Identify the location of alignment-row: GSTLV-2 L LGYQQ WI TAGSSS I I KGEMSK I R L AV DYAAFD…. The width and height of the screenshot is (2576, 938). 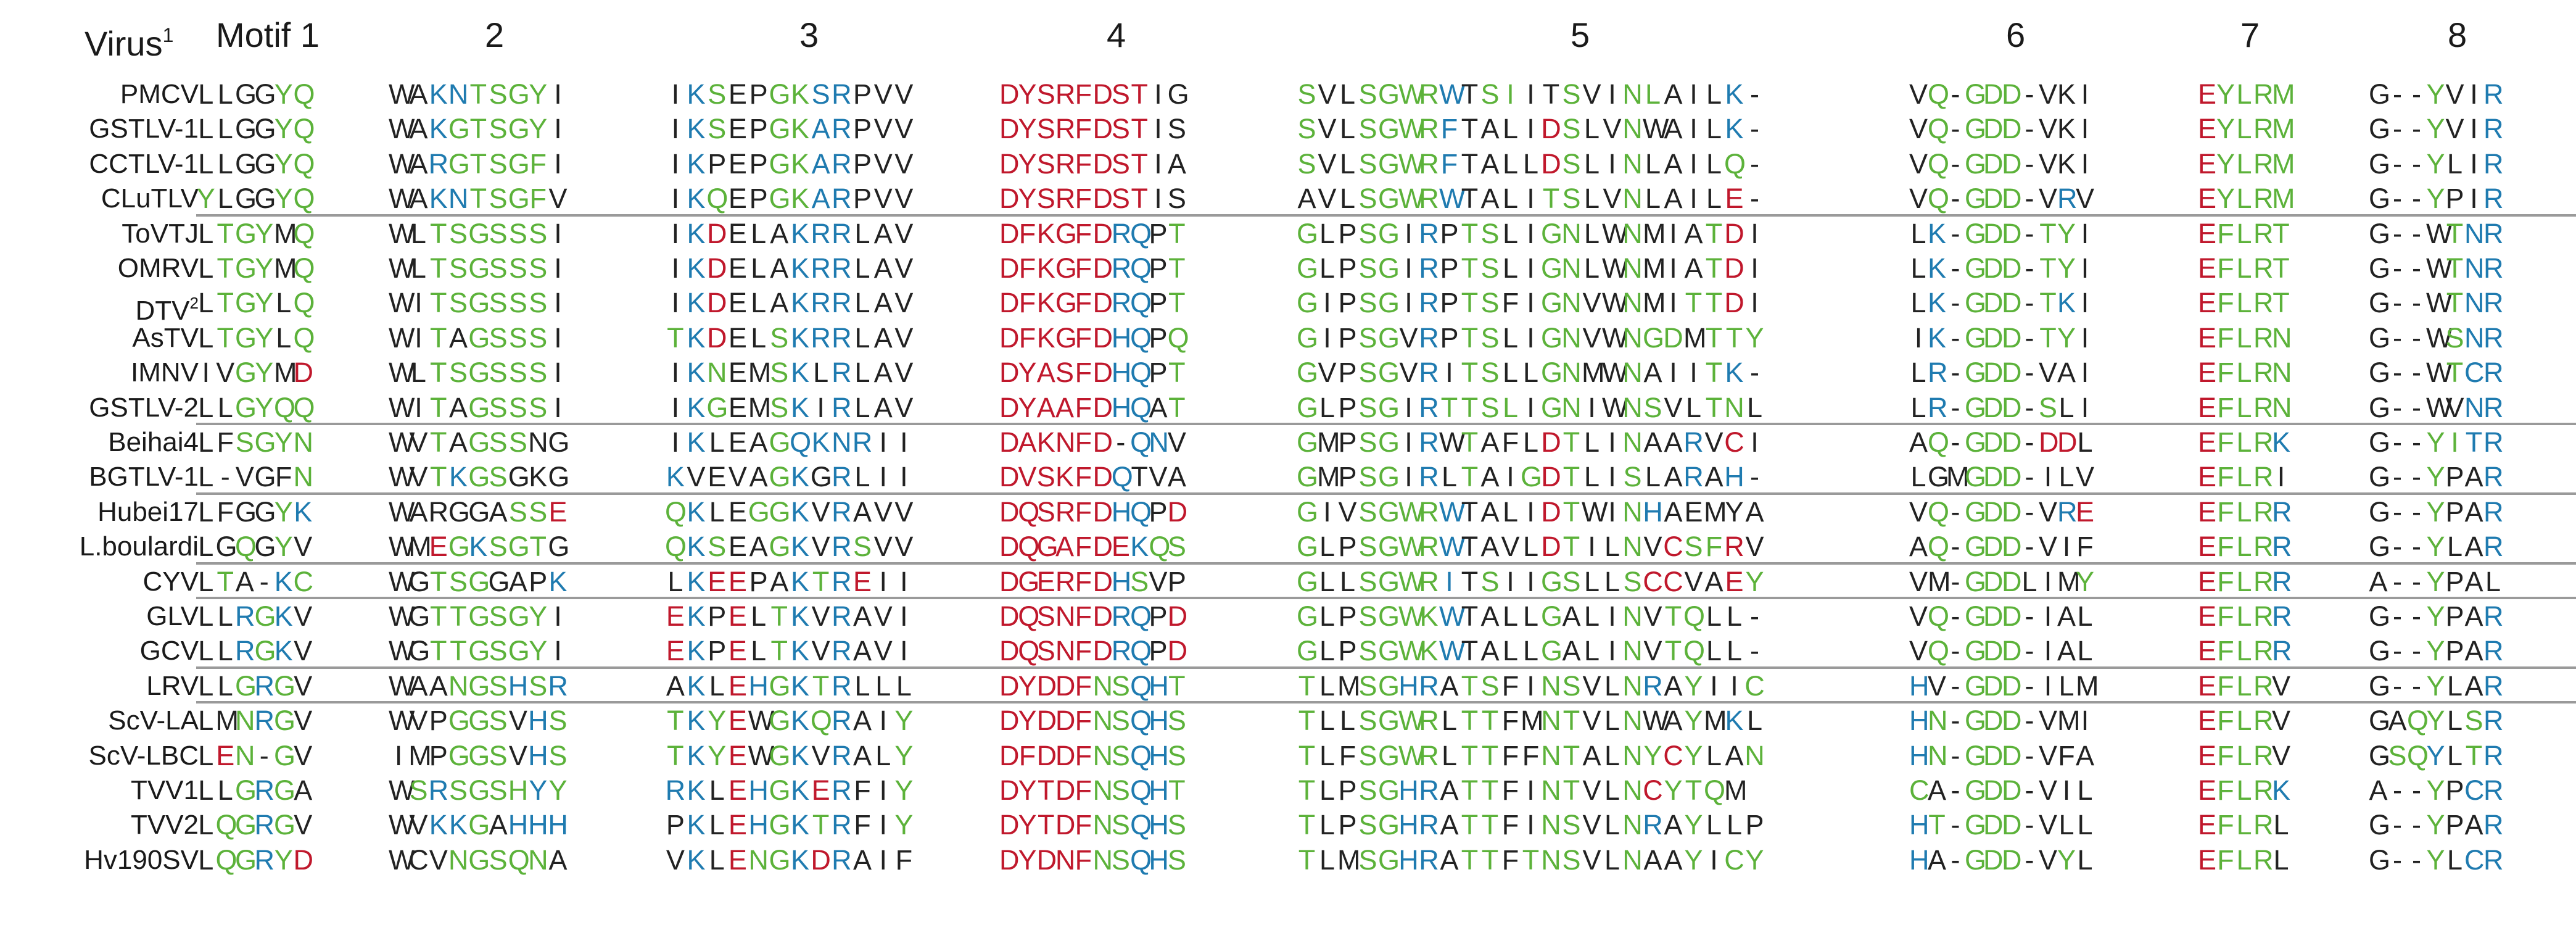
(1288, 407).